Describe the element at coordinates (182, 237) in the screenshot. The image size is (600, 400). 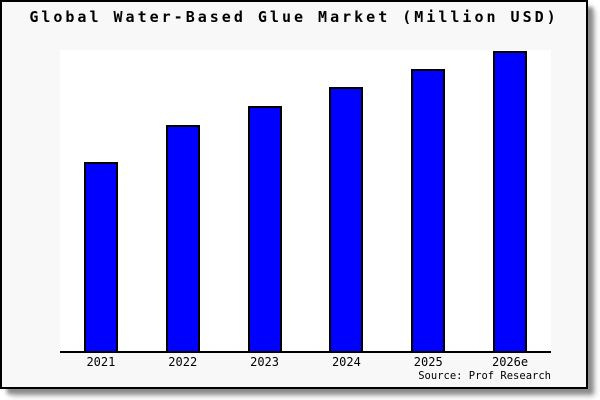
I see `bar-2022` at that location.